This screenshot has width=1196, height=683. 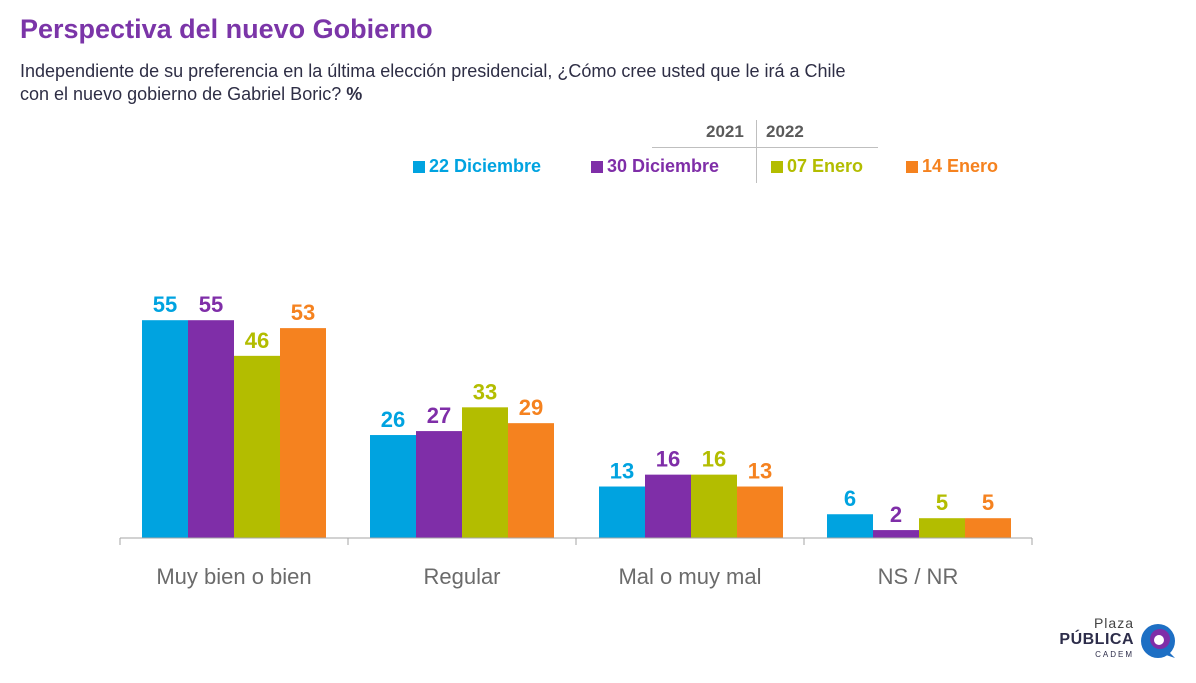 What do you see at coordinates (756, 151) in the screenshot?
I see `legend-divider-vertical` at bounding box center [756, 151].